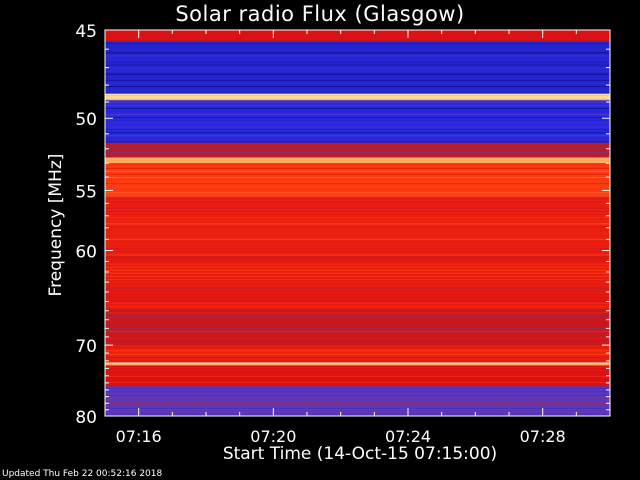  Describe the element at coordinates (408, 436) in the screenshot. I see `x-tick-label-2: 07:24` at that location.